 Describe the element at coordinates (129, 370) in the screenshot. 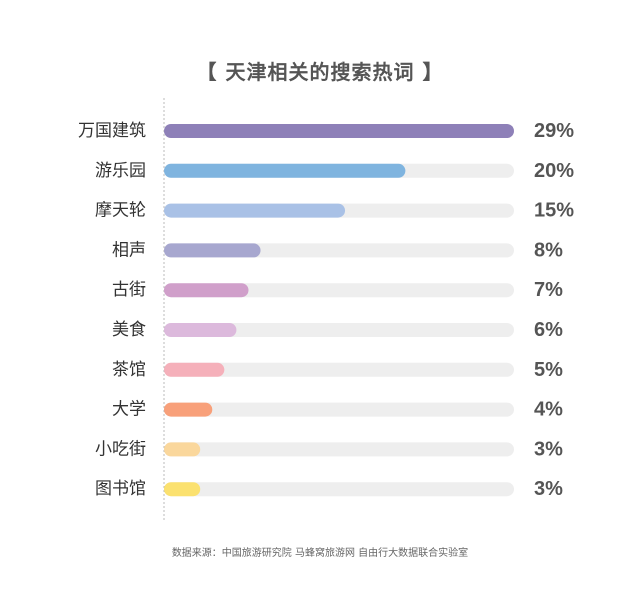

I see `category-label: 茶馆` at that location.